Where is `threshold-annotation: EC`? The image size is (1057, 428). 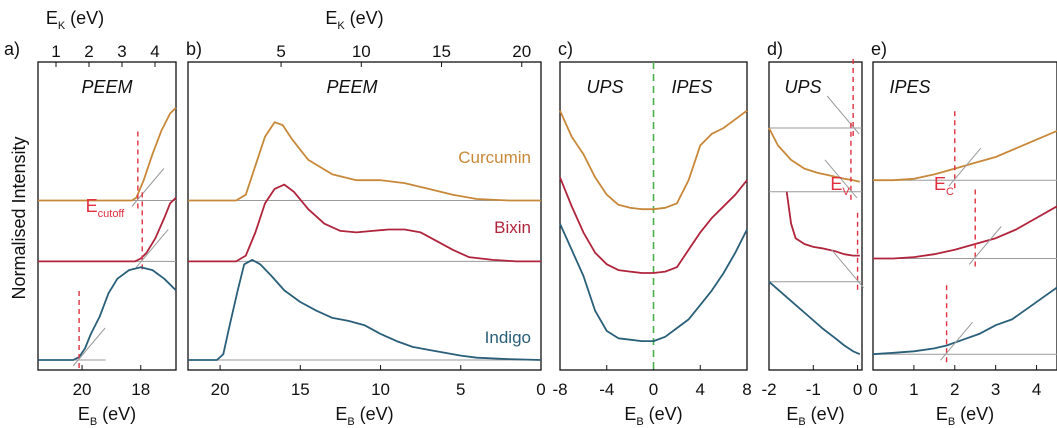
threshold-annotation: EC is located at coordinates (944, 186).